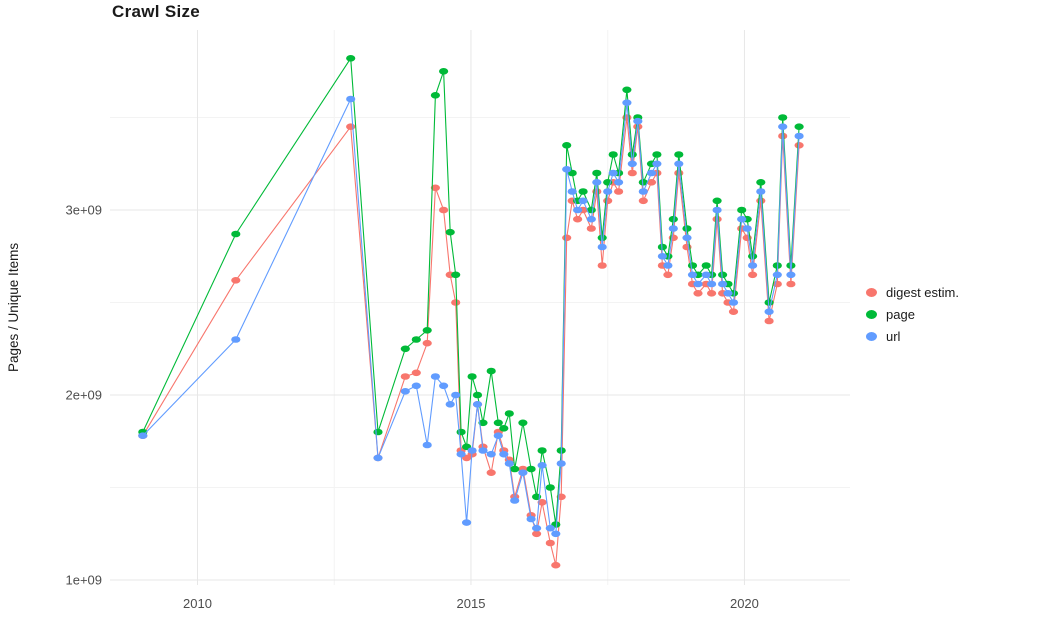 Image resolution: width=1059 pixels, height=639 pixels. I want to click on y-tick-label: 2e+09, so click(83, 395).